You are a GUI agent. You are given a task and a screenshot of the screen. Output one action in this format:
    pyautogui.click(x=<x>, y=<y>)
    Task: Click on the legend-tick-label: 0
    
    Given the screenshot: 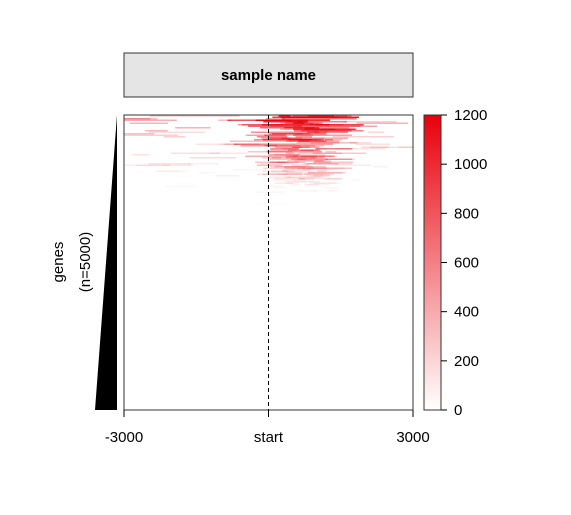 What is the action you would take?
    pyautogui.click(x=458, y=410)
    